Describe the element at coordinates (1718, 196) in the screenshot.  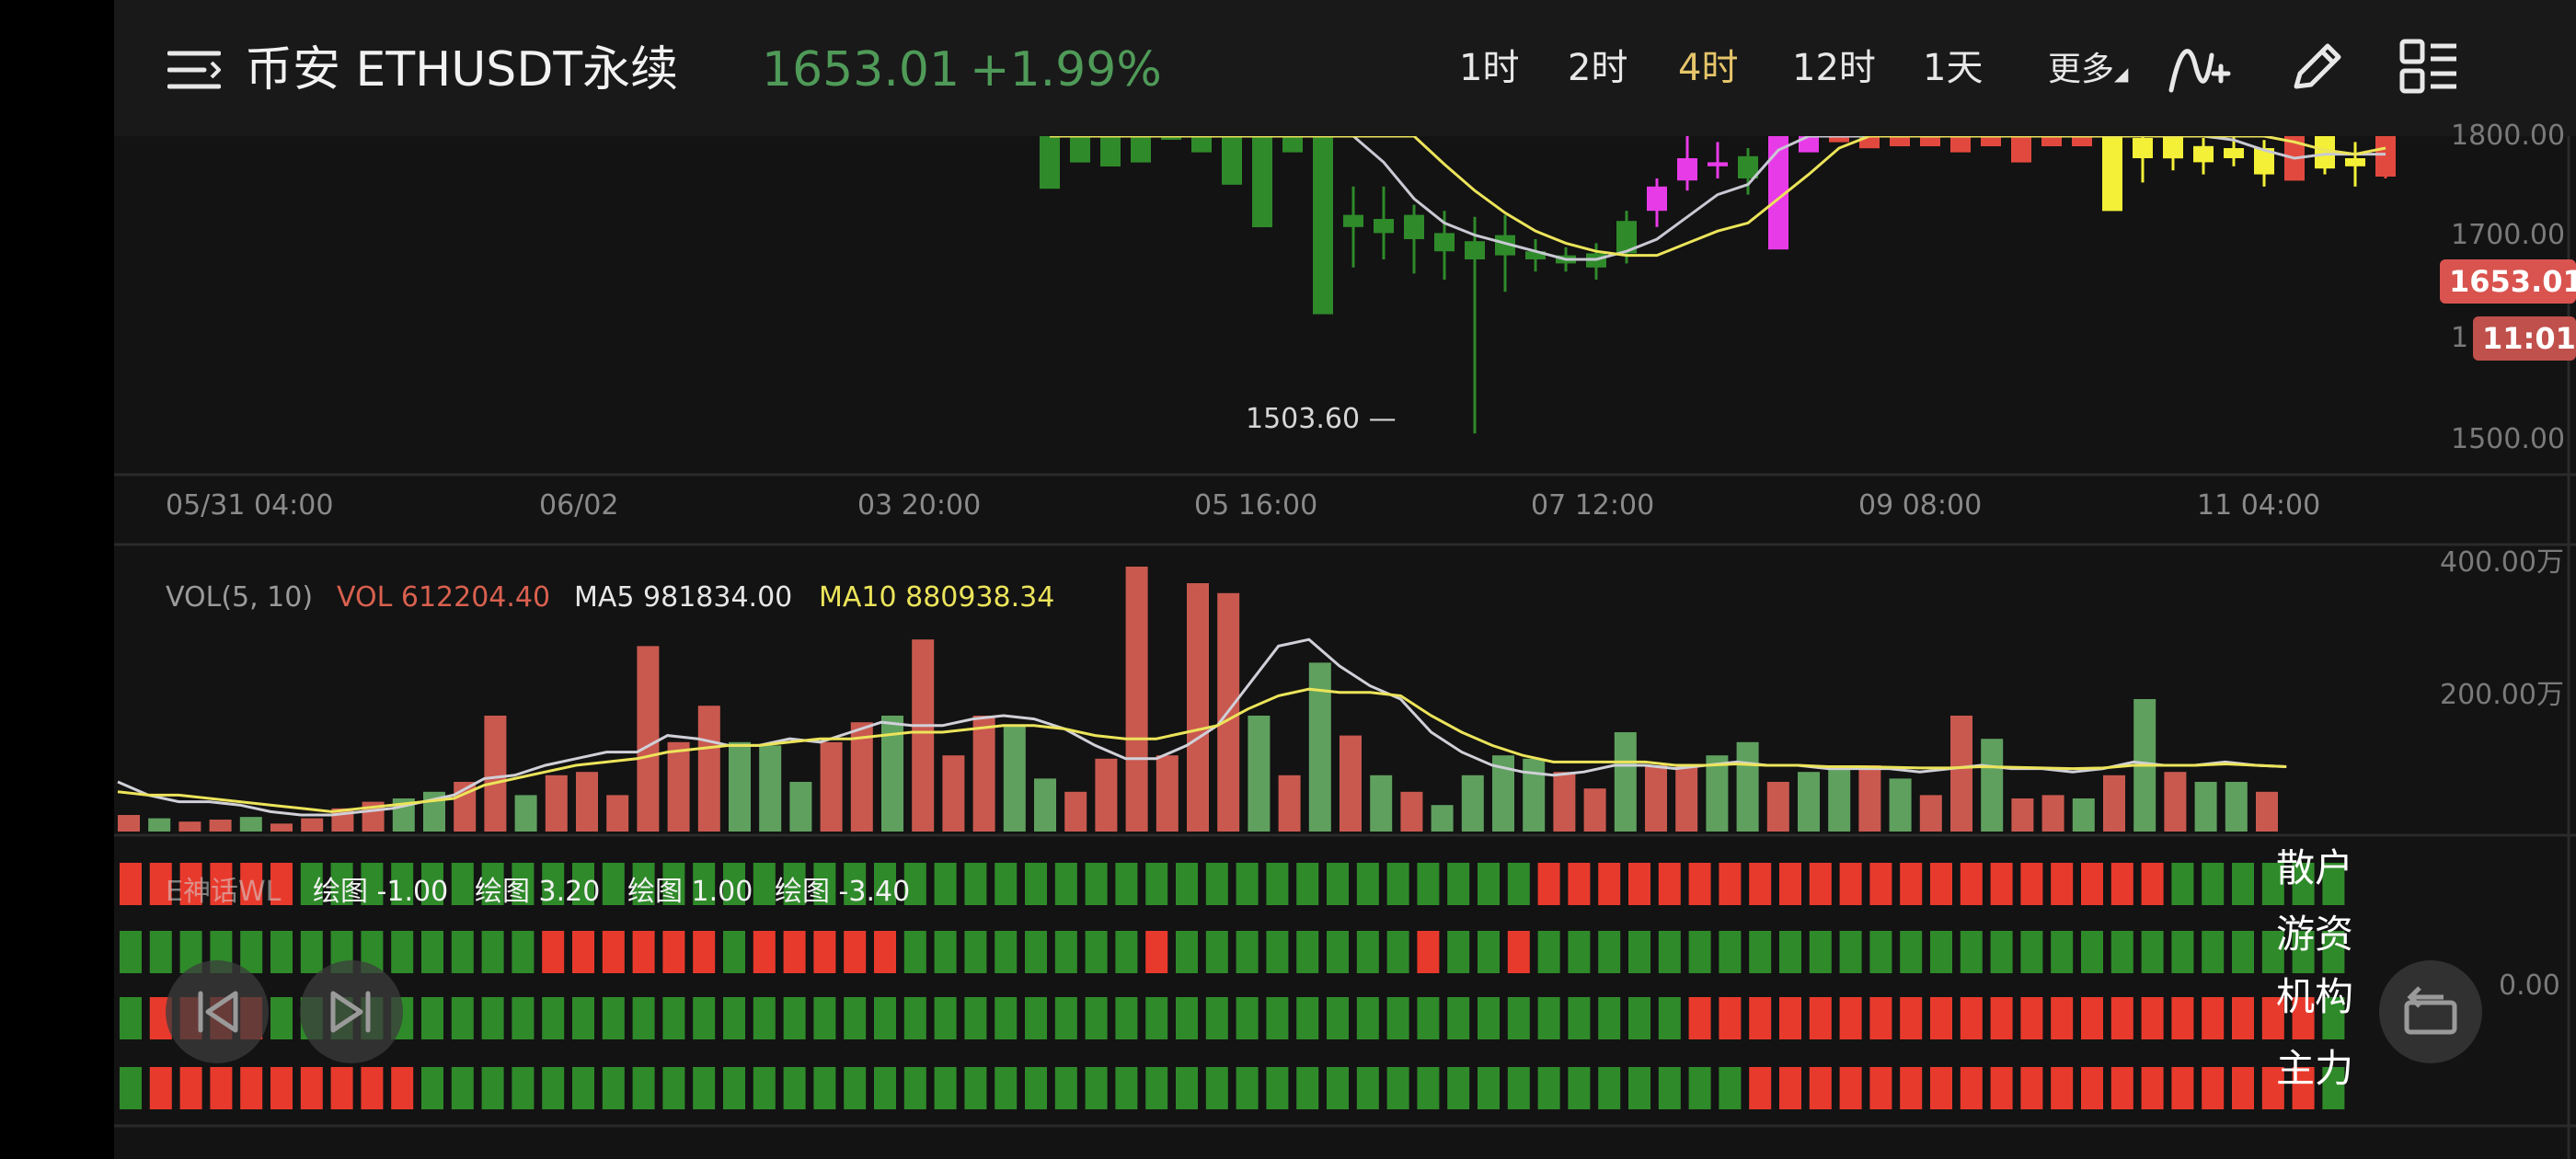
I see `ma-line-yellow` at that location.